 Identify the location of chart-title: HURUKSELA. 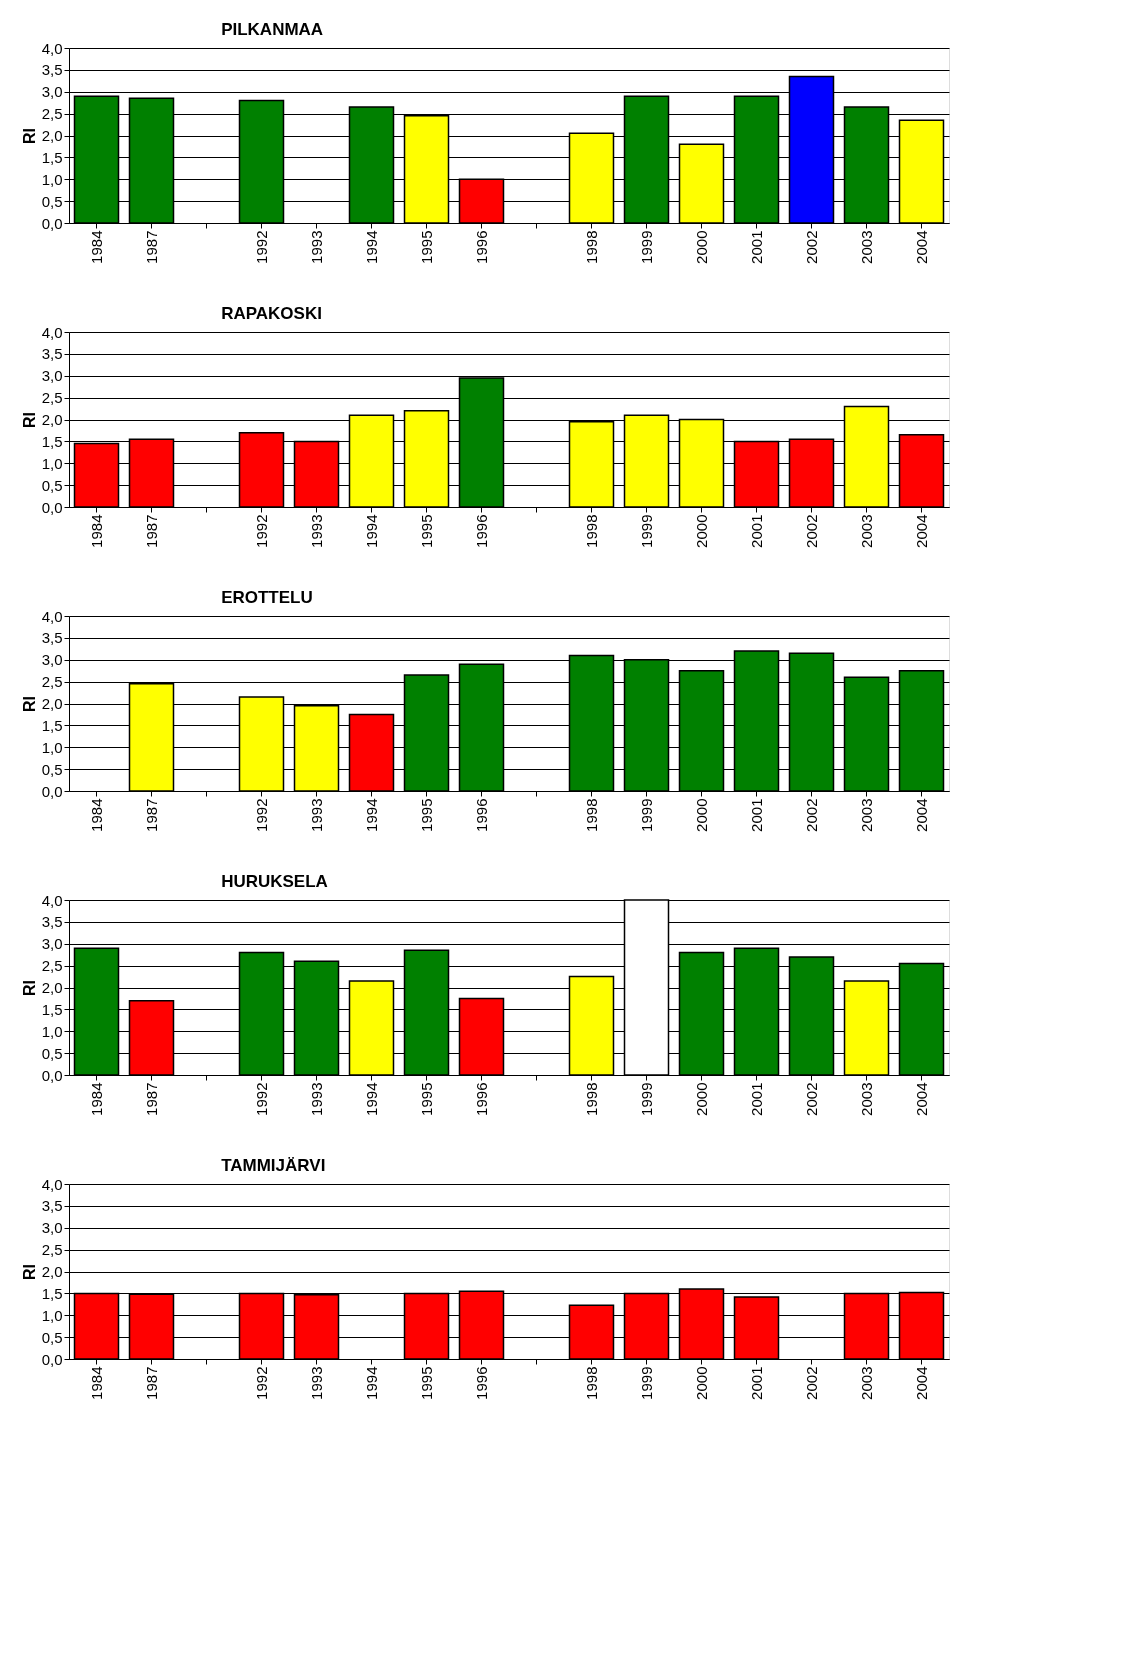
(274, 881).